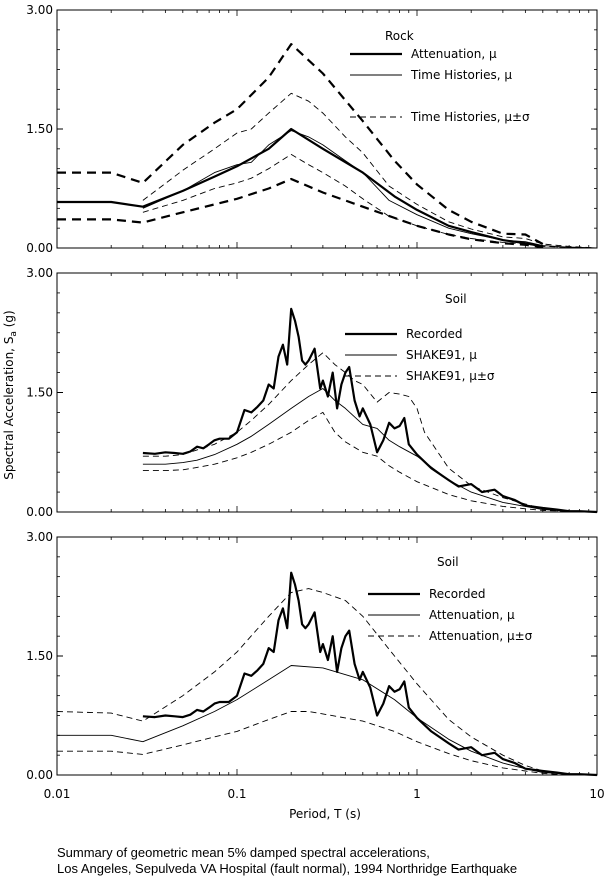 The width and height of the screenshot is (609, 881). I want to click on x-tick-label: 0.1, so click(236, 794).